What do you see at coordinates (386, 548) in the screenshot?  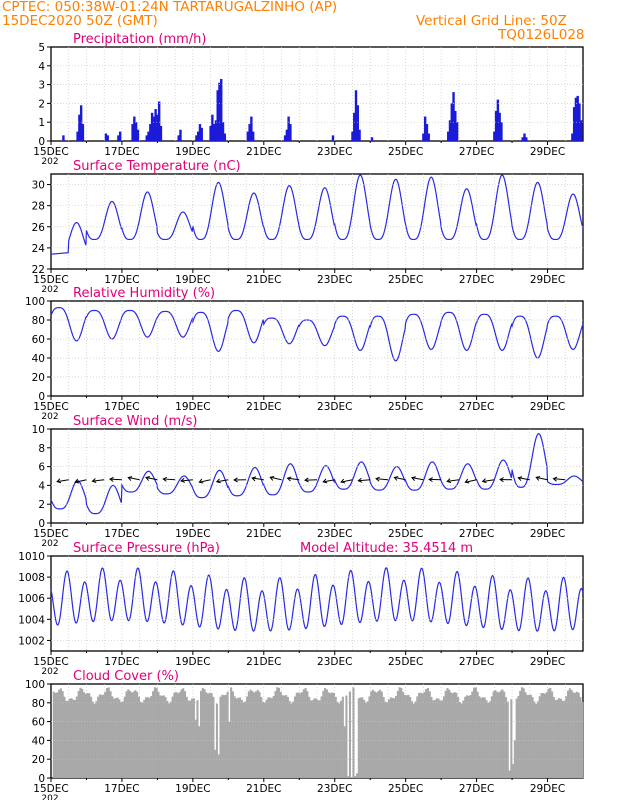 I see `press-annotation: Model Altitude: 35.4514 m` at bounding box center [386, 548].